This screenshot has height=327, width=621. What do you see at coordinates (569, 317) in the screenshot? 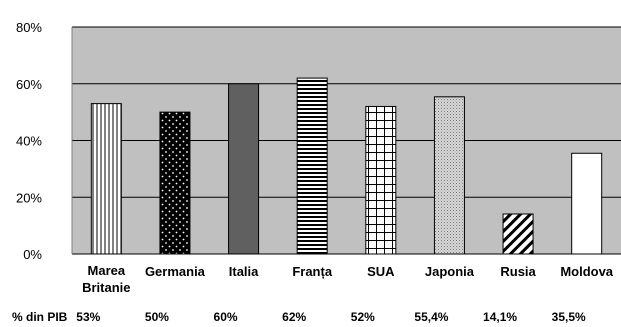
I see `value-label: 35,5%` at bounding box center [569, 317].